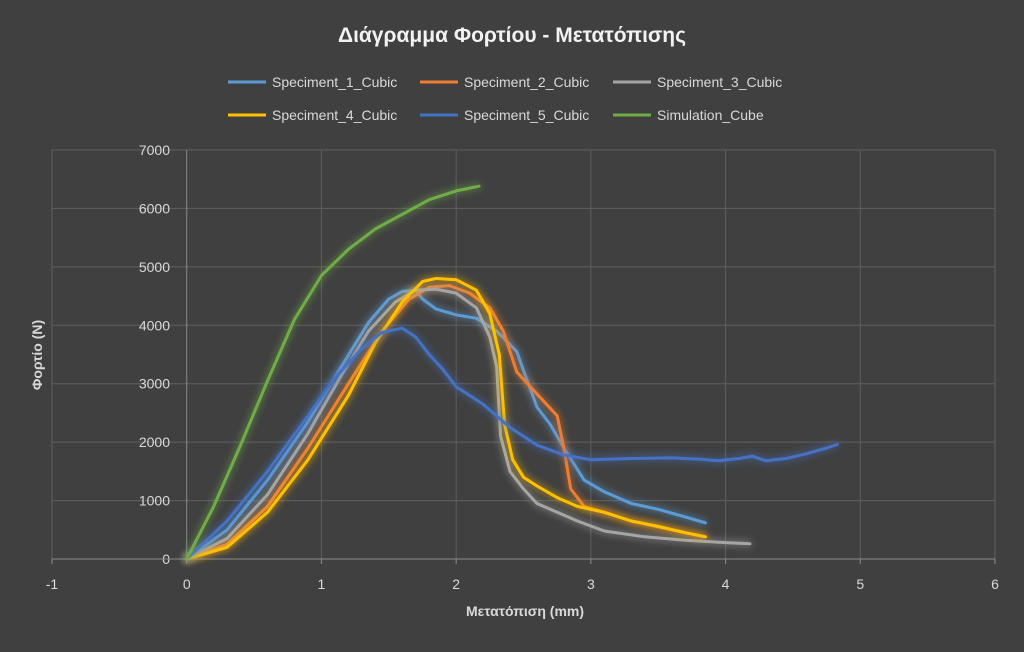 This screenshot has height=652, width=1024. Describe the element at coordinates (334, 82) in the screenshot. I see `legend-label: Speciment_1_Cubic` at that location.